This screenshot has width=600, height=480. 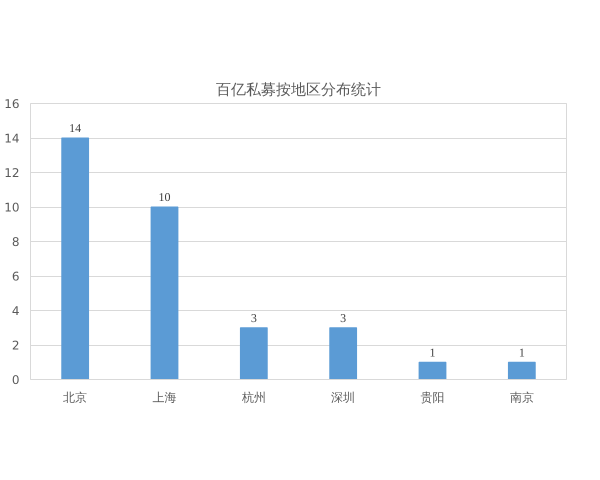 What do you see at coordinates (12, 139) in the screenshot?
I see `y-tick-label: 14` at bounding box center [12, 139].